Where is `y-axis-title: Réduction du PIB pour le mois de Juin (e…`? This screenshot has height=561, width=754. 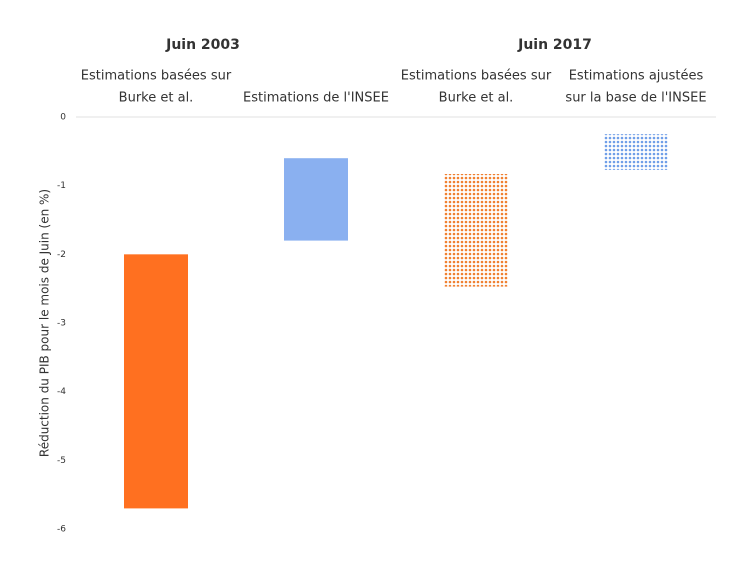 y-axis-title: Réduction du PIB pour le mois de Juin (e… is located at coordinates (45, 323).